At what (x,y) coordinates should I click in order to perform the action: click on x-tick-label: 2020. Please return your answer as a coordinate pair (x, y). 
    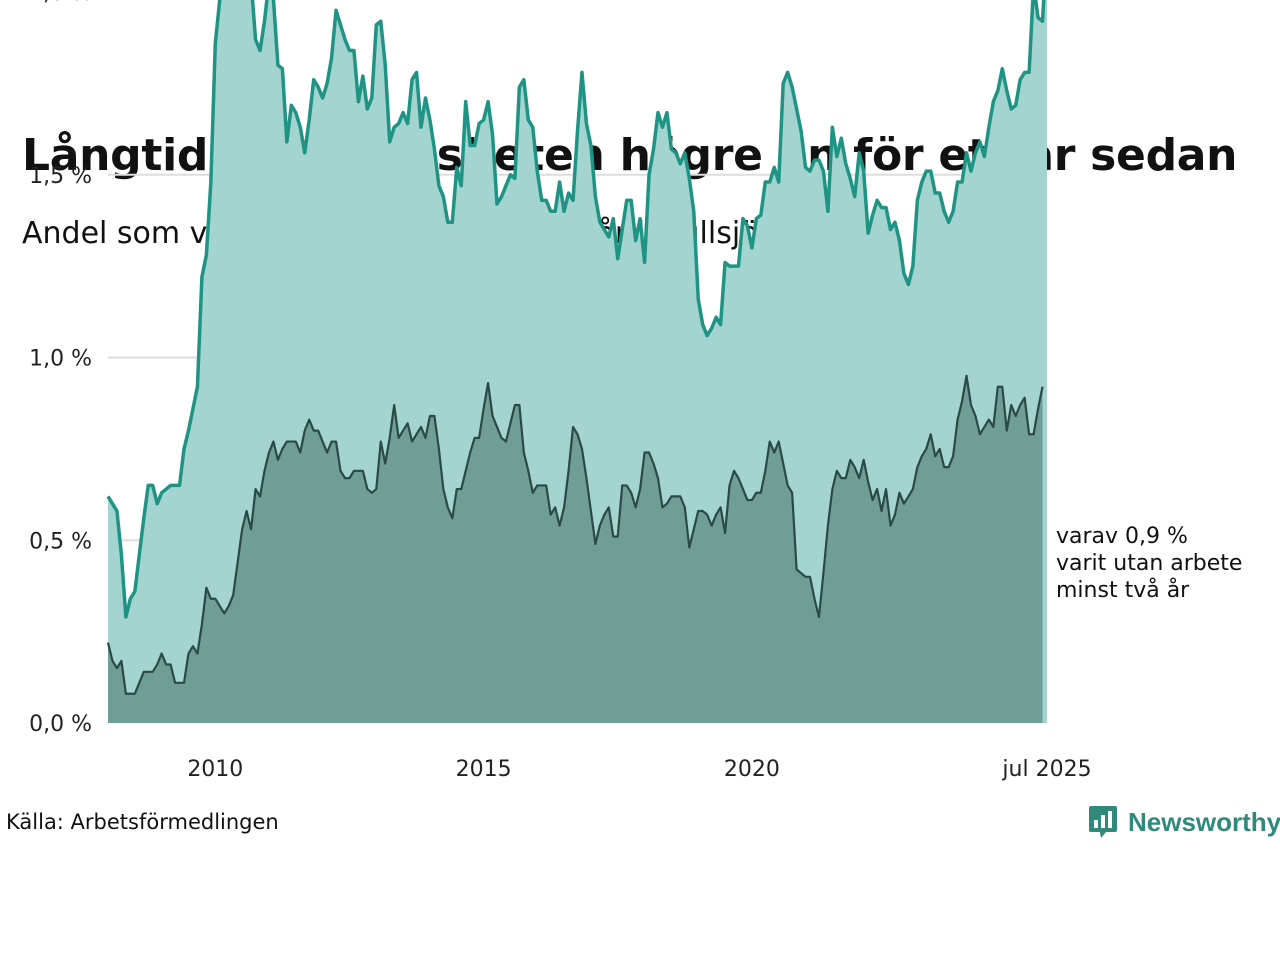
    Looking at the image, I should click on (752, 769).